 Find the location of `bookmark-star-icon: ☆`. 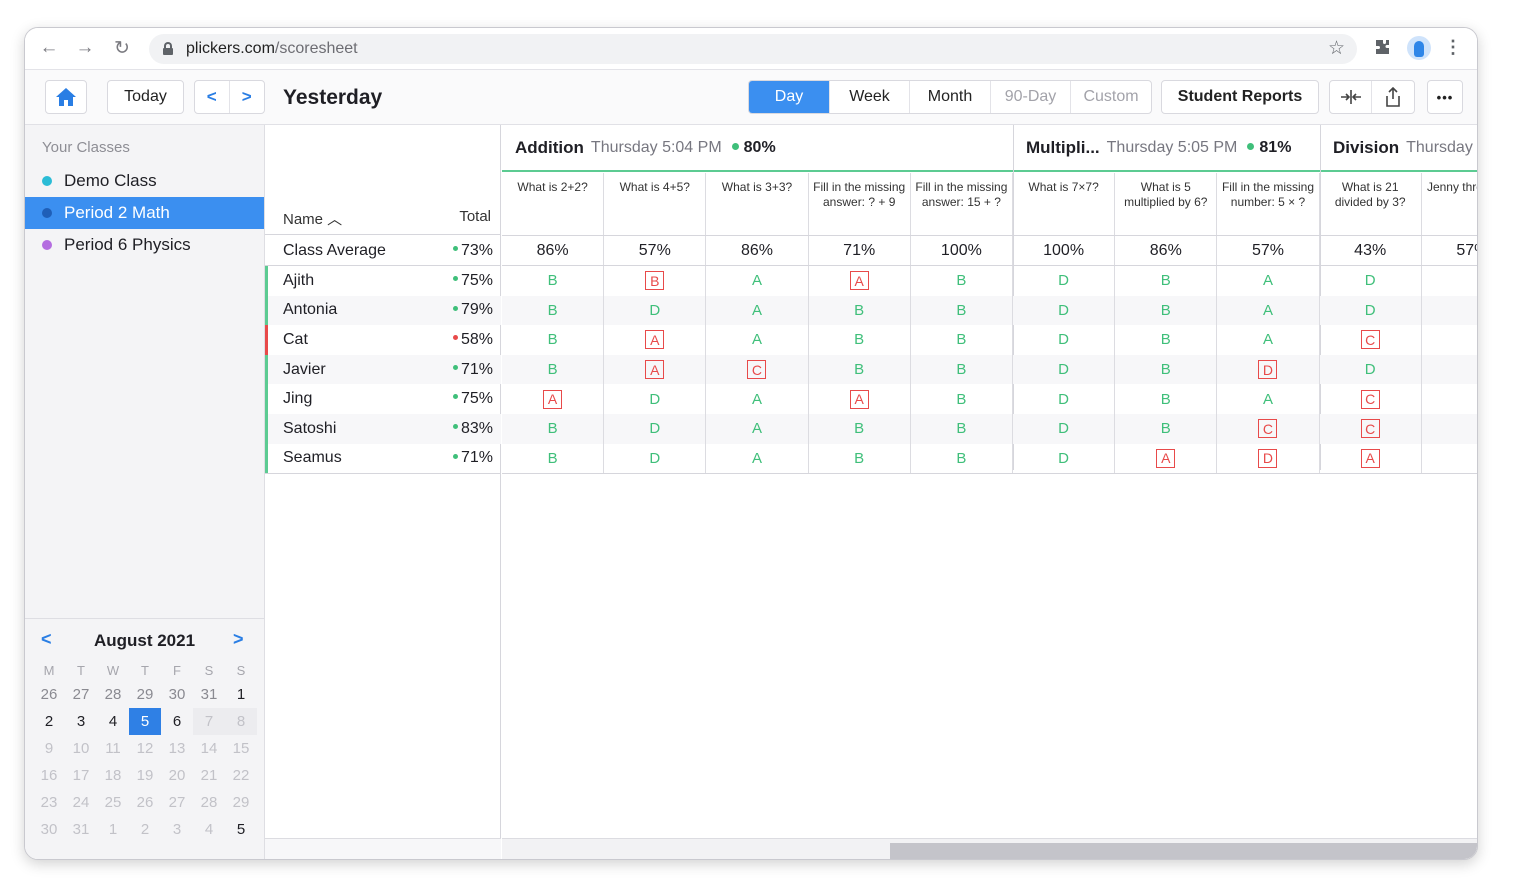

bookmark-star-icon: ☆ is located at coordinates (1336, 48).